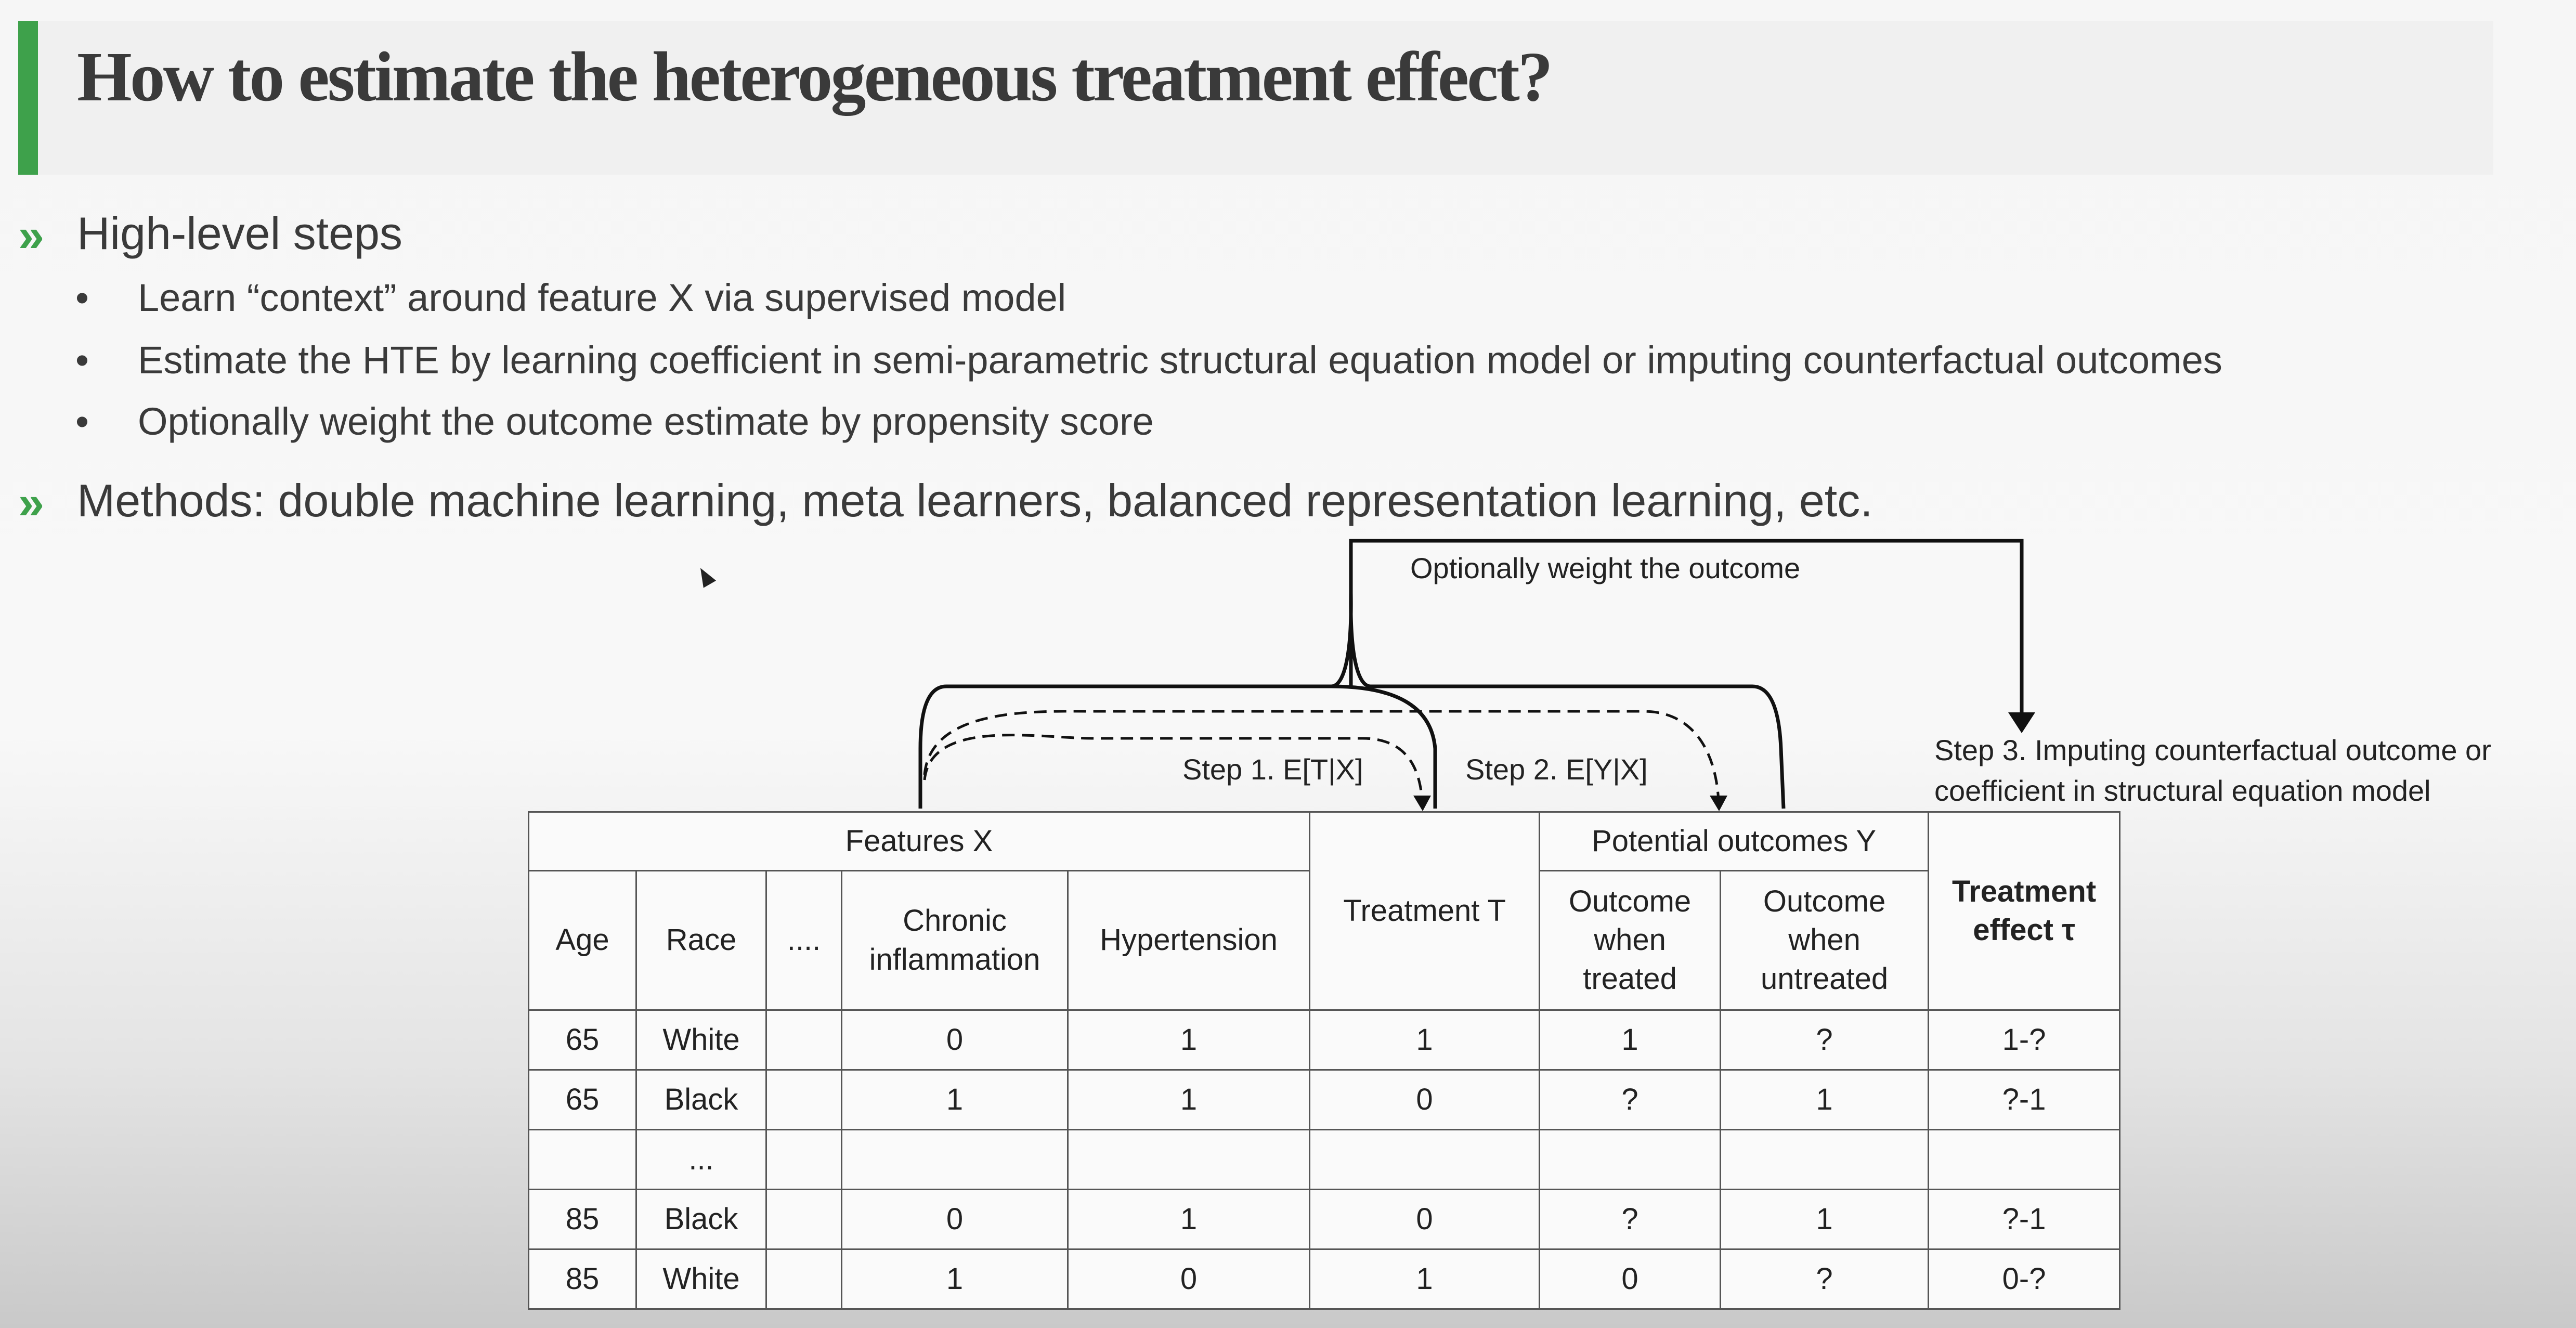 This screenshot has height=1328, width=2576. Describe the element at coordinates (1825, 940) in the screenshot. I see `outcome-untreated-header: Outcome when untreated` at that location.